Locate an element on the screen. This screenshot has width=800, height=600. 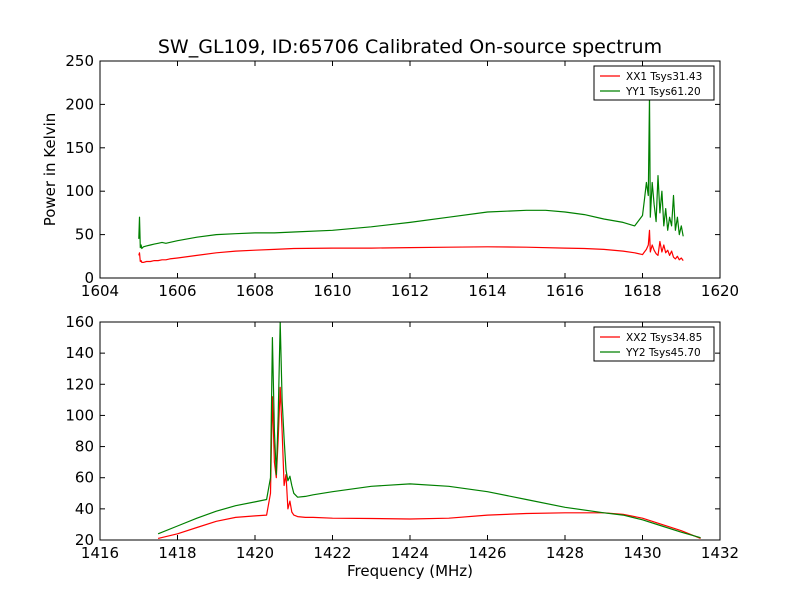
x-tick-label: 1416 is located at coordinates (100, 553).